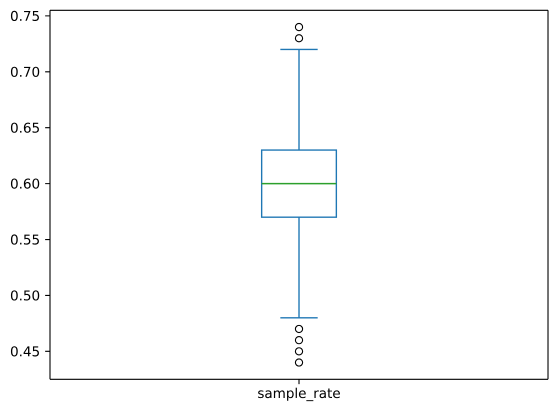 This screenshot has height=413, width=556. Describe the element at coordinates (299, 395) in the screenshot. I see `x-tick-label: sample_rate` at that location.